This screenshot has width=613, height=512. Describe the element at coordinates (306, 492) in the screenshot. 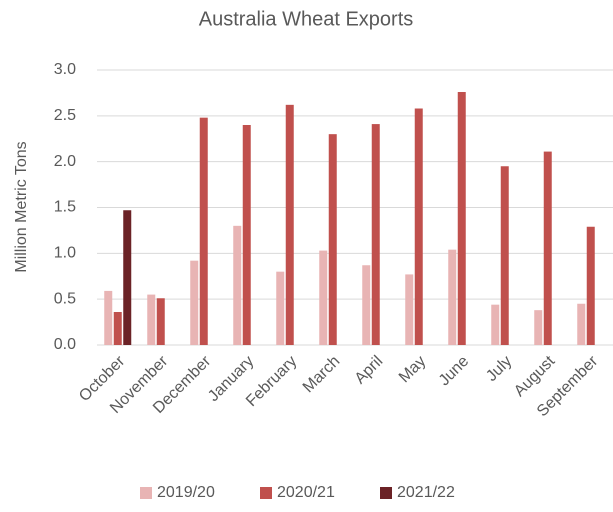

I see `legend-label: 2020/21` at that location.